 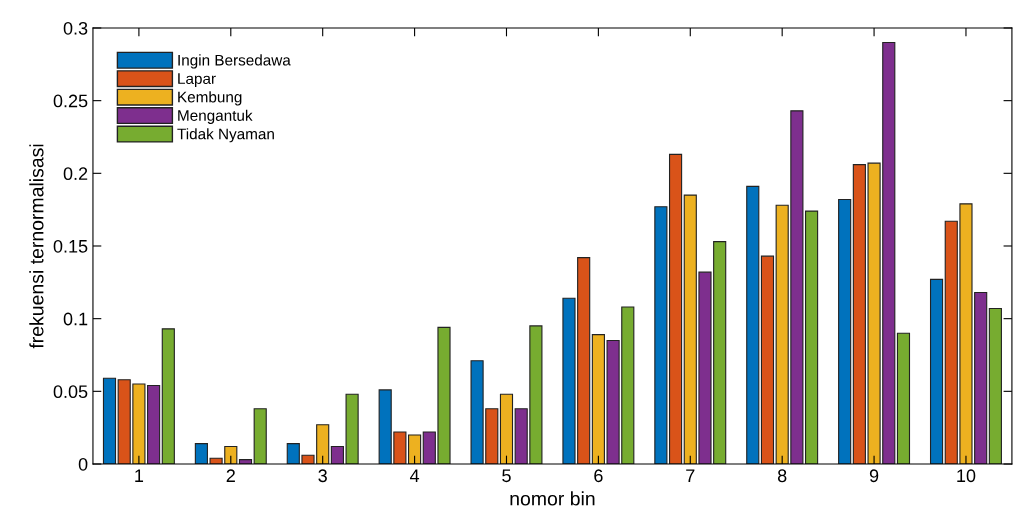 What do you see at coordinates (874, 476) in the screenshot?
I see `x-tick-label: 9` at bounding box center [874, 476].